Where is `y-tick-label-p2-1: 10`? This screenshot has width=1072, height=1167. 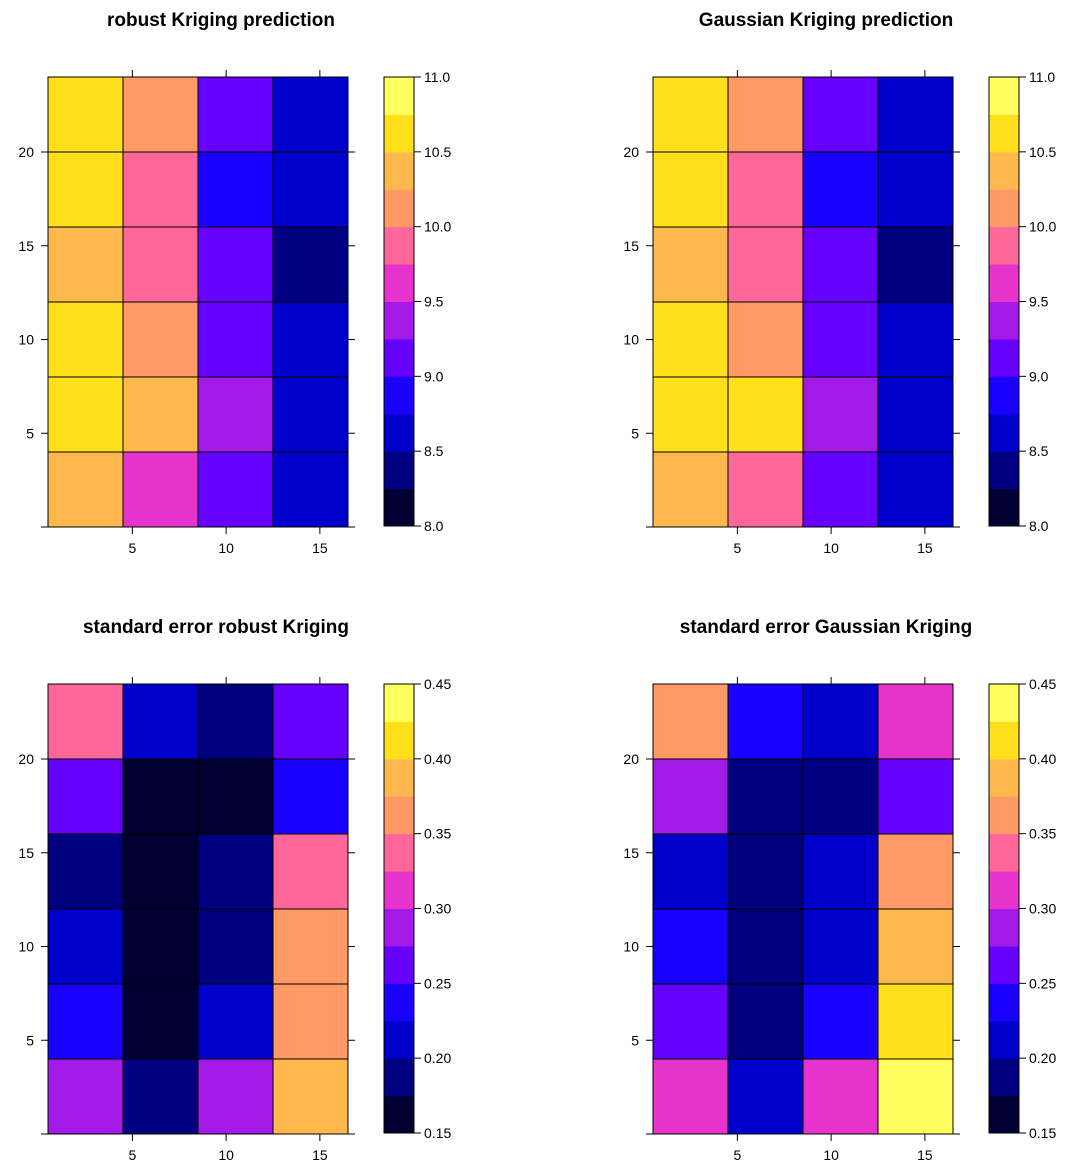 y-tick-label-p2-1: 10 is located at coordinates (26, 947).